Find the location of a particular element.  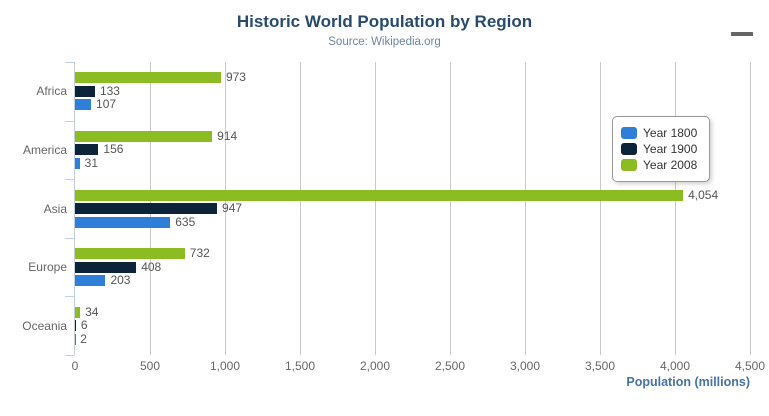

bar-europe-year-2008 is located at coordinates (130, 254).